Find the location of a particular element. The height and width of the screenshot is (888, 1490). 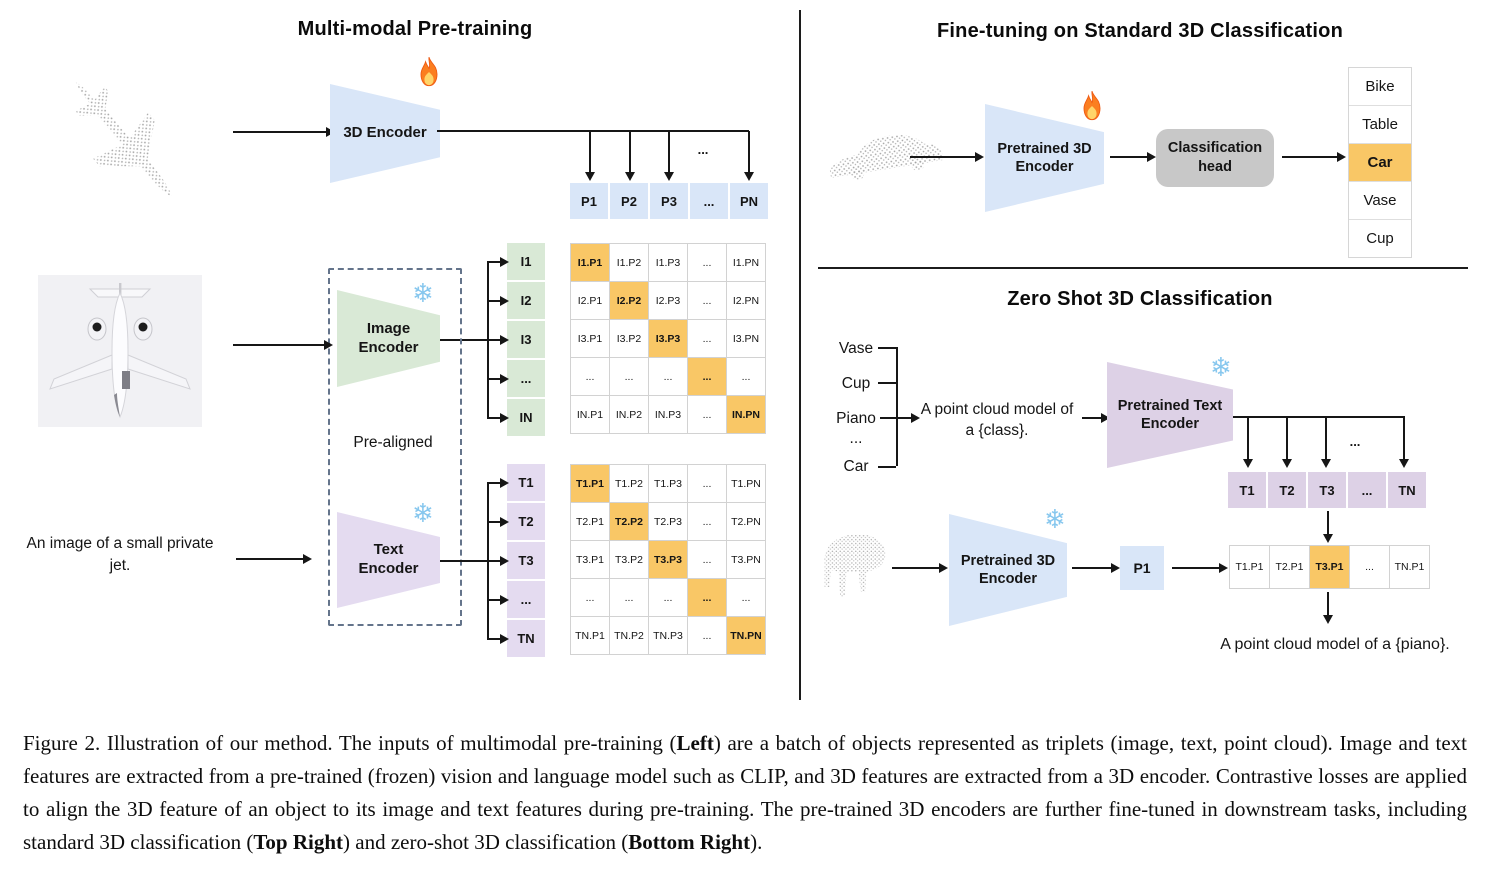

t-matrix-2-4: T3.PN is located at coordinates (746, 559).